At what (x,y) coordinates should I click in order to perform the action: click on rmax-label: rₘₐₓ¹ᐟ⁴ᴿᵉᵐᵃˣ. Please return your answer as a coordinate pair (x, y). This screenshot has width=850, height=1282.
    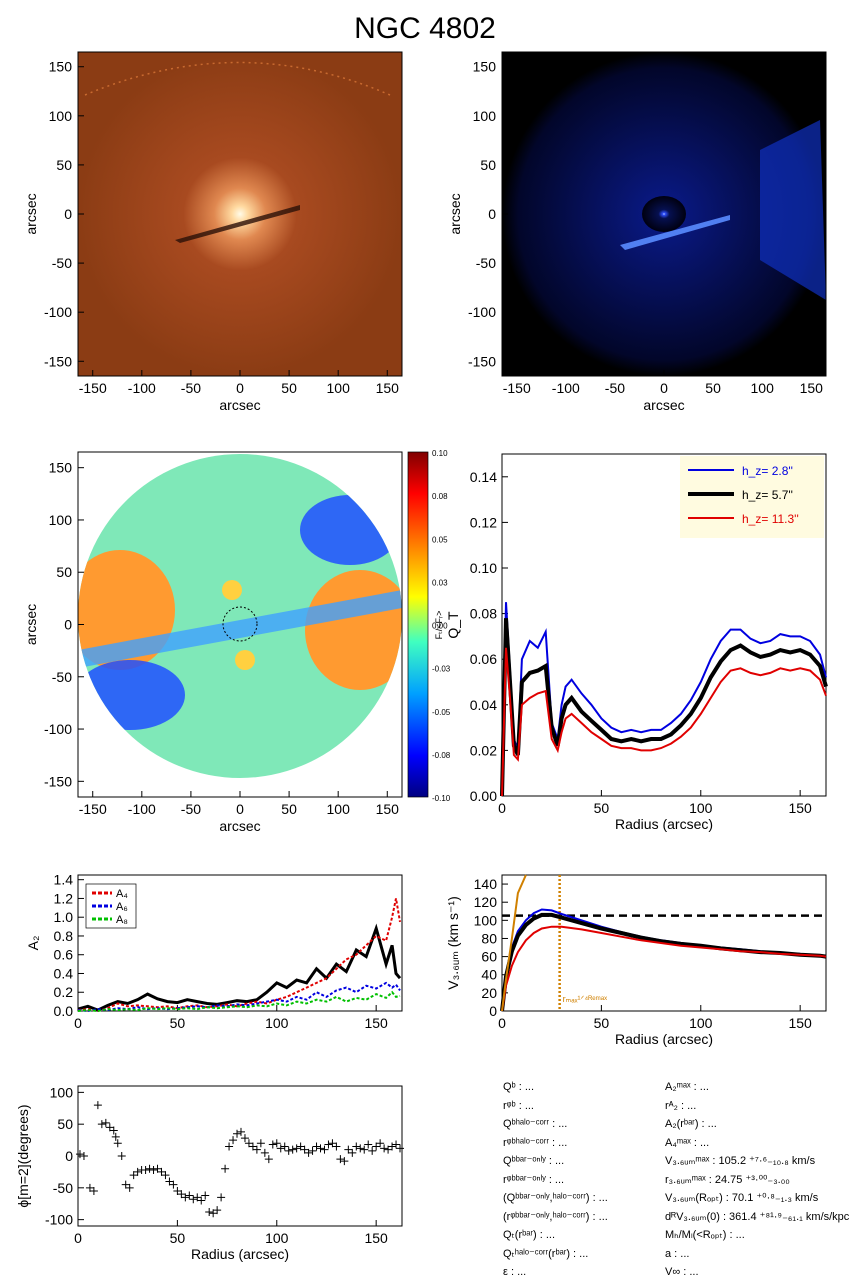
    Looking at the image, I should click on (585, 999).